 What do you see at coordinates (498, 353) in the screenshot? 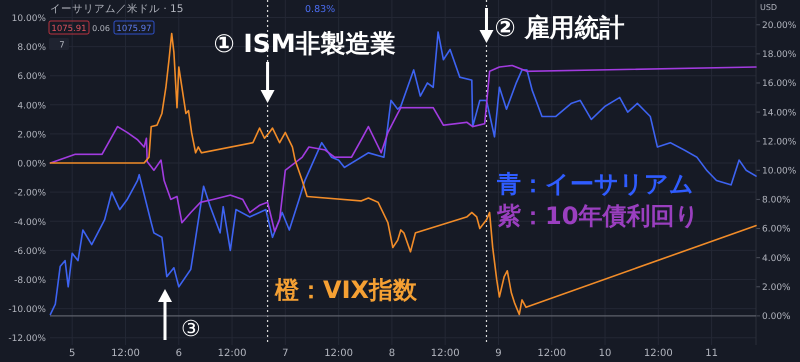
I see `x-tick-label: 9` at bounding box center [498, 353].